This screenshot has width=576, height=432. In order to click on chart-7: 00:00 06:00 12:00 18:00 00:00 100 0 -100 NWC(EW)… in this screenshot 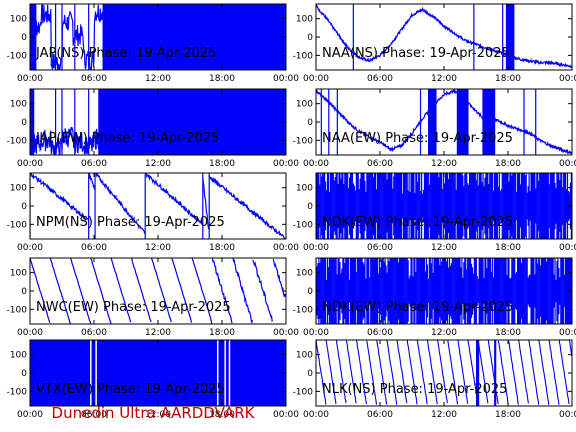, I will do `click(153, 297)`.